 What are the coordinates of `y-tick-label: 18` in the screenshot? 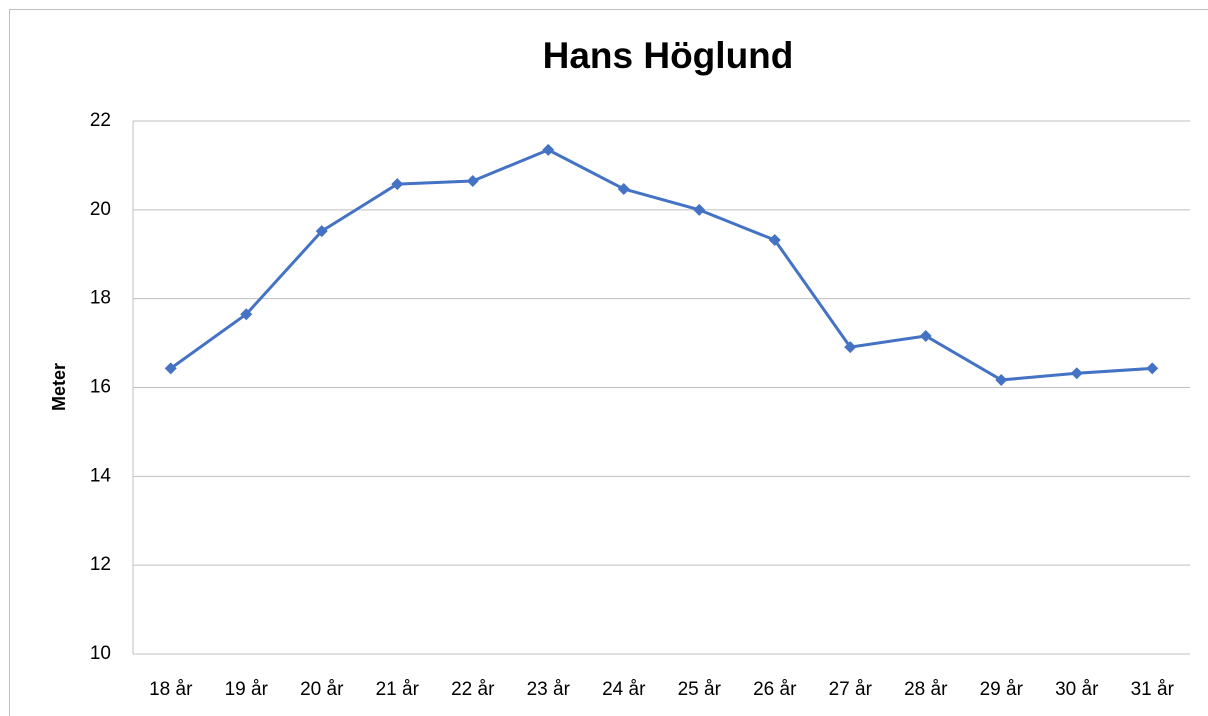 It's located at (100, 298).